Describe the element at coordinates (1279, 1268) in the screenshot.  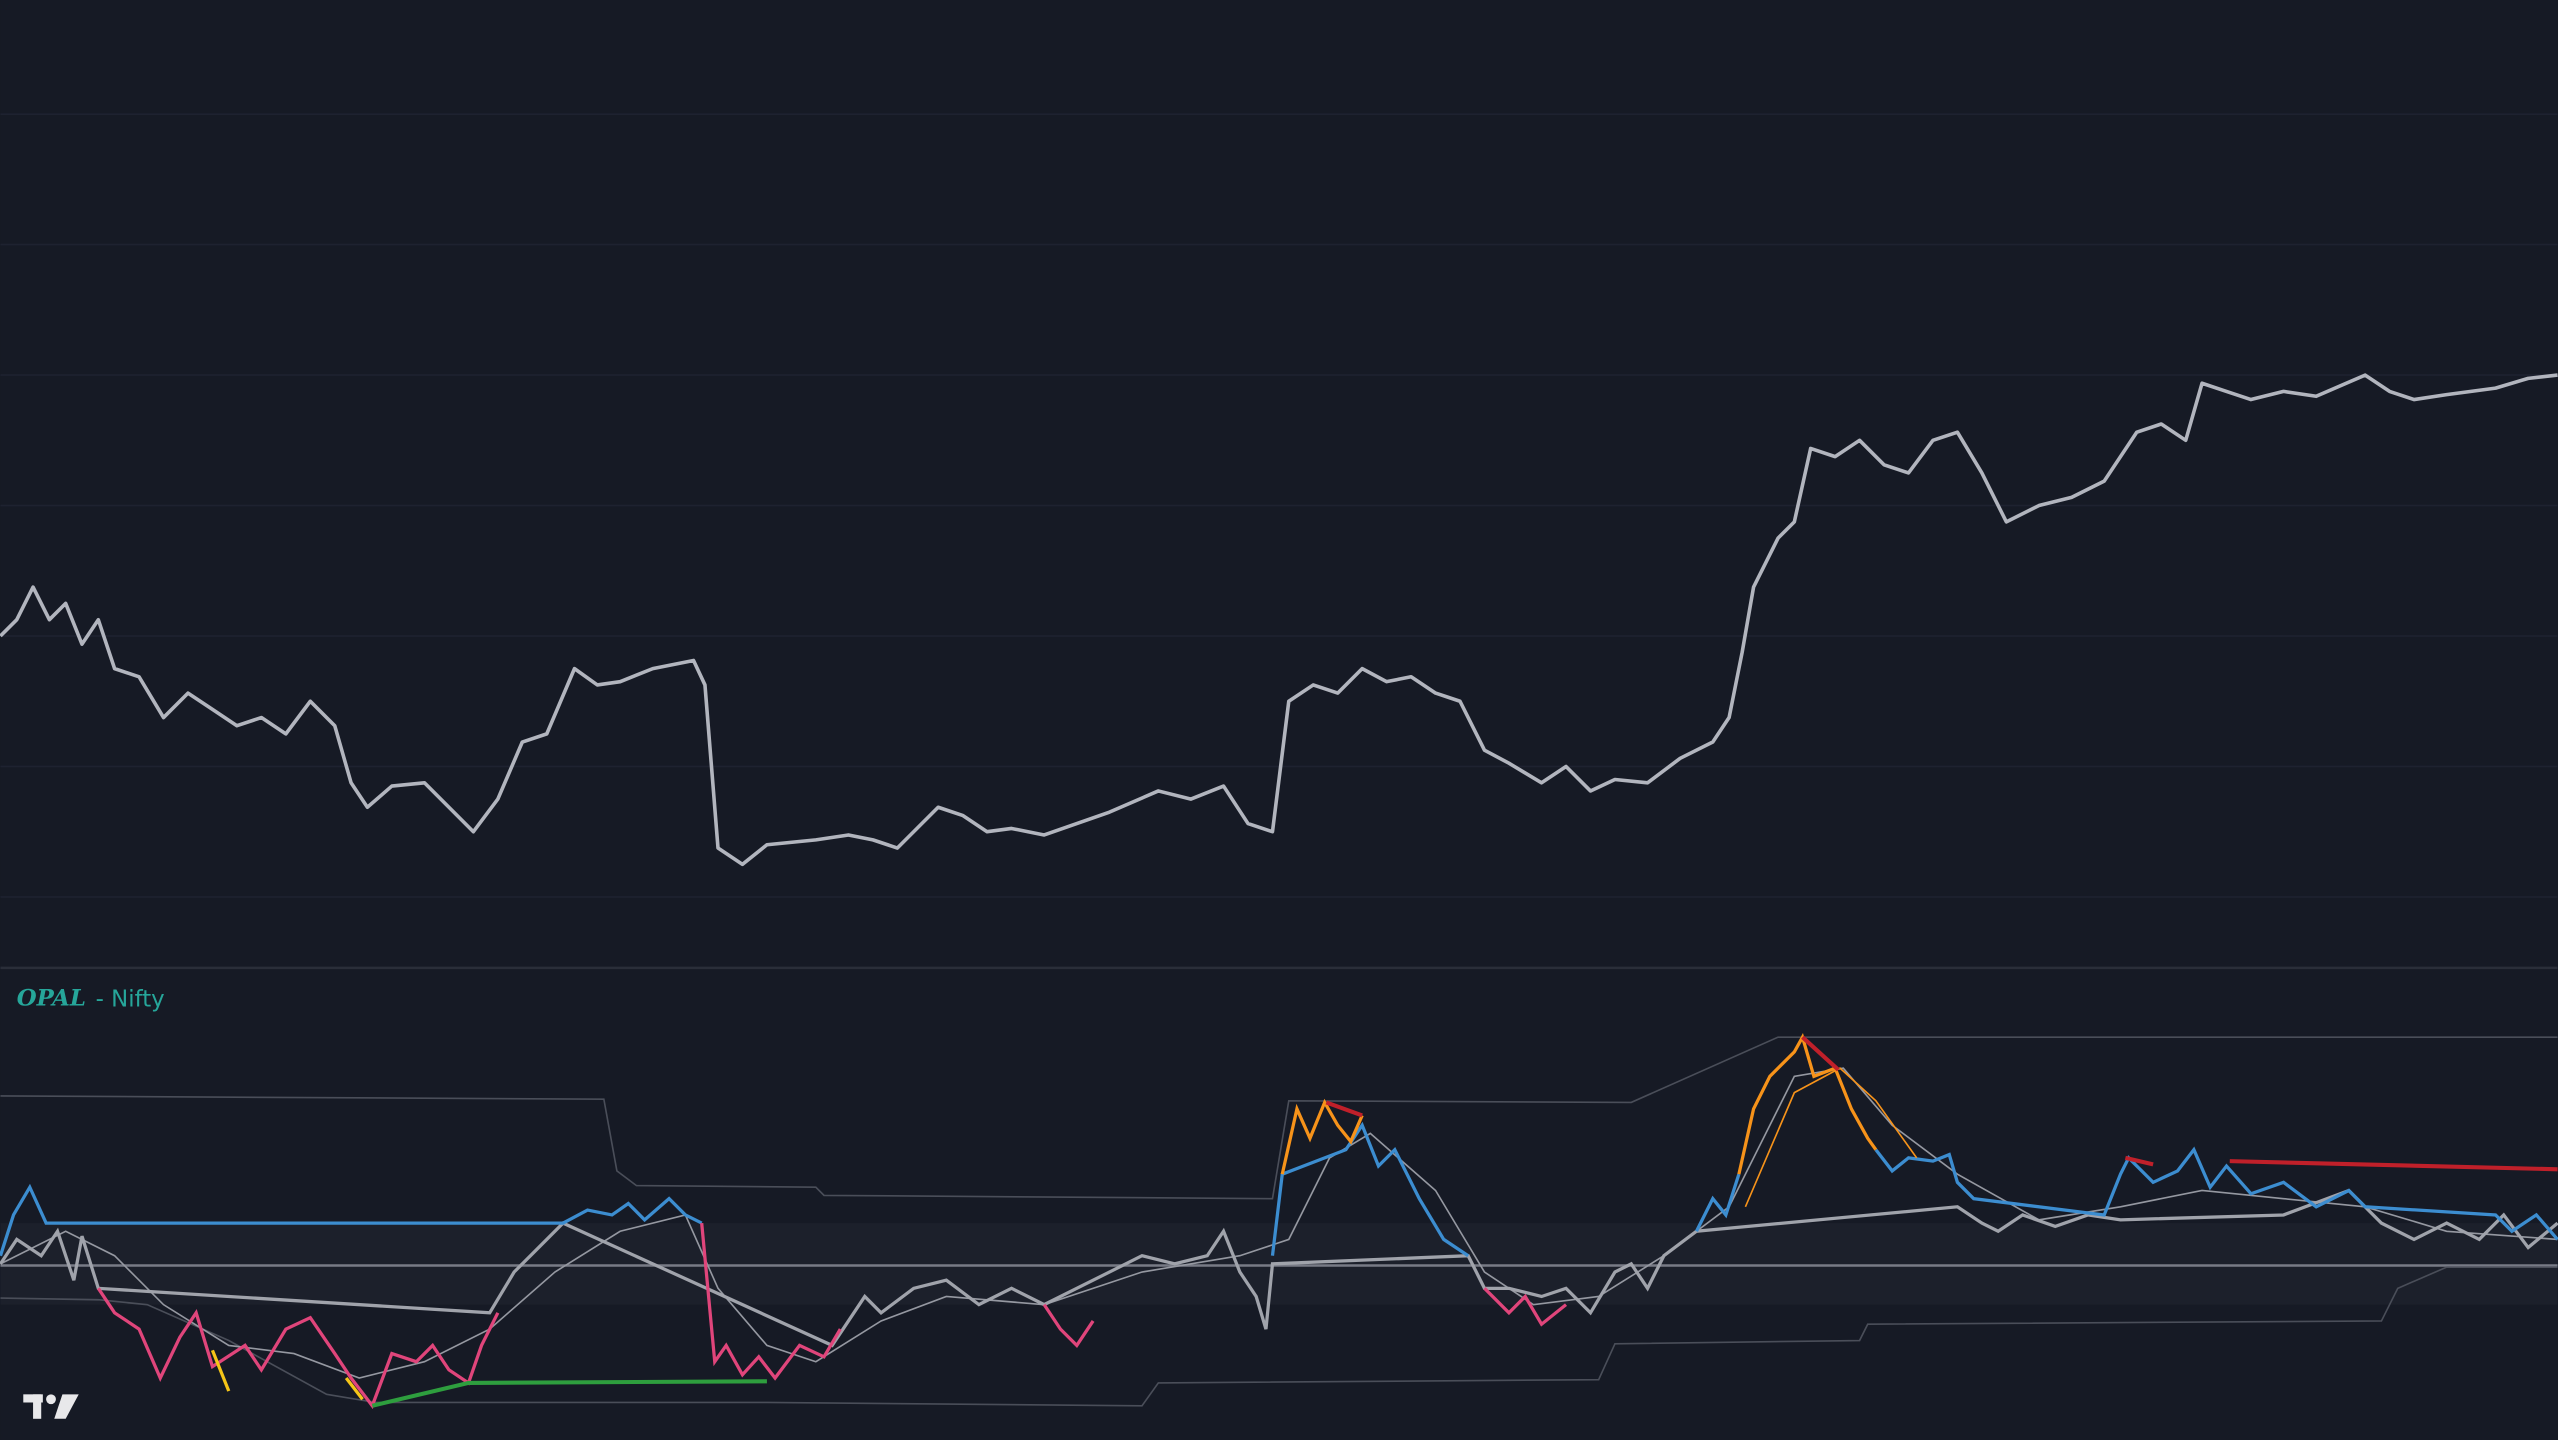
I see `oscillator-gray` at that location.